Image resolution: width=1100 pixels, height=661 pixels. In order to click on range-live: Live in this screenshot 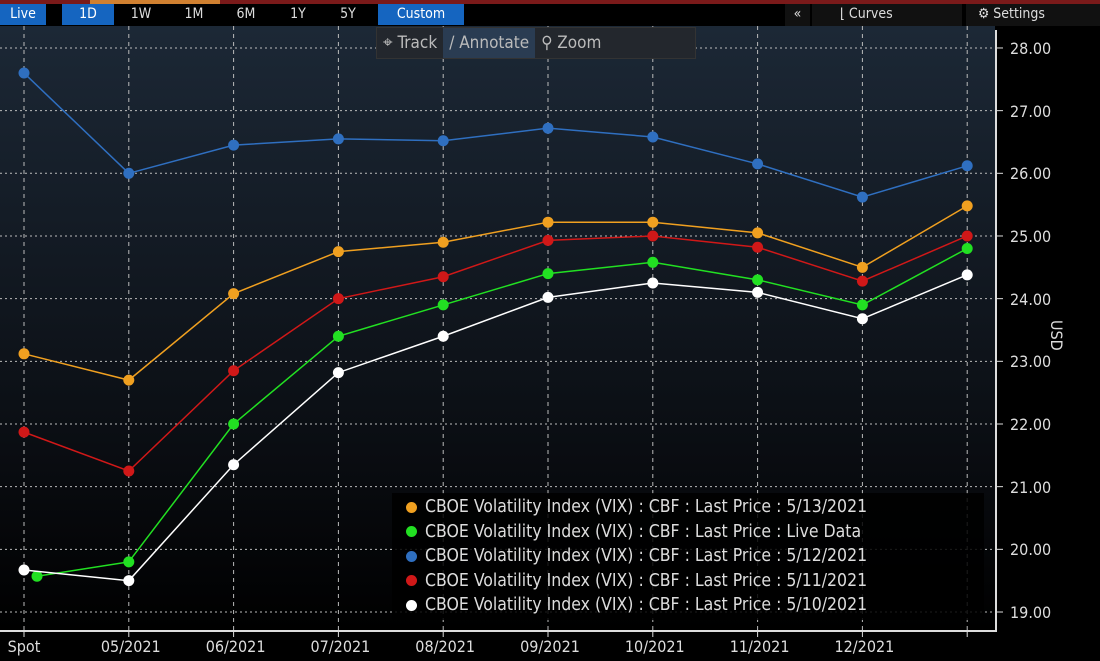, I will do `click(23, 14)`.